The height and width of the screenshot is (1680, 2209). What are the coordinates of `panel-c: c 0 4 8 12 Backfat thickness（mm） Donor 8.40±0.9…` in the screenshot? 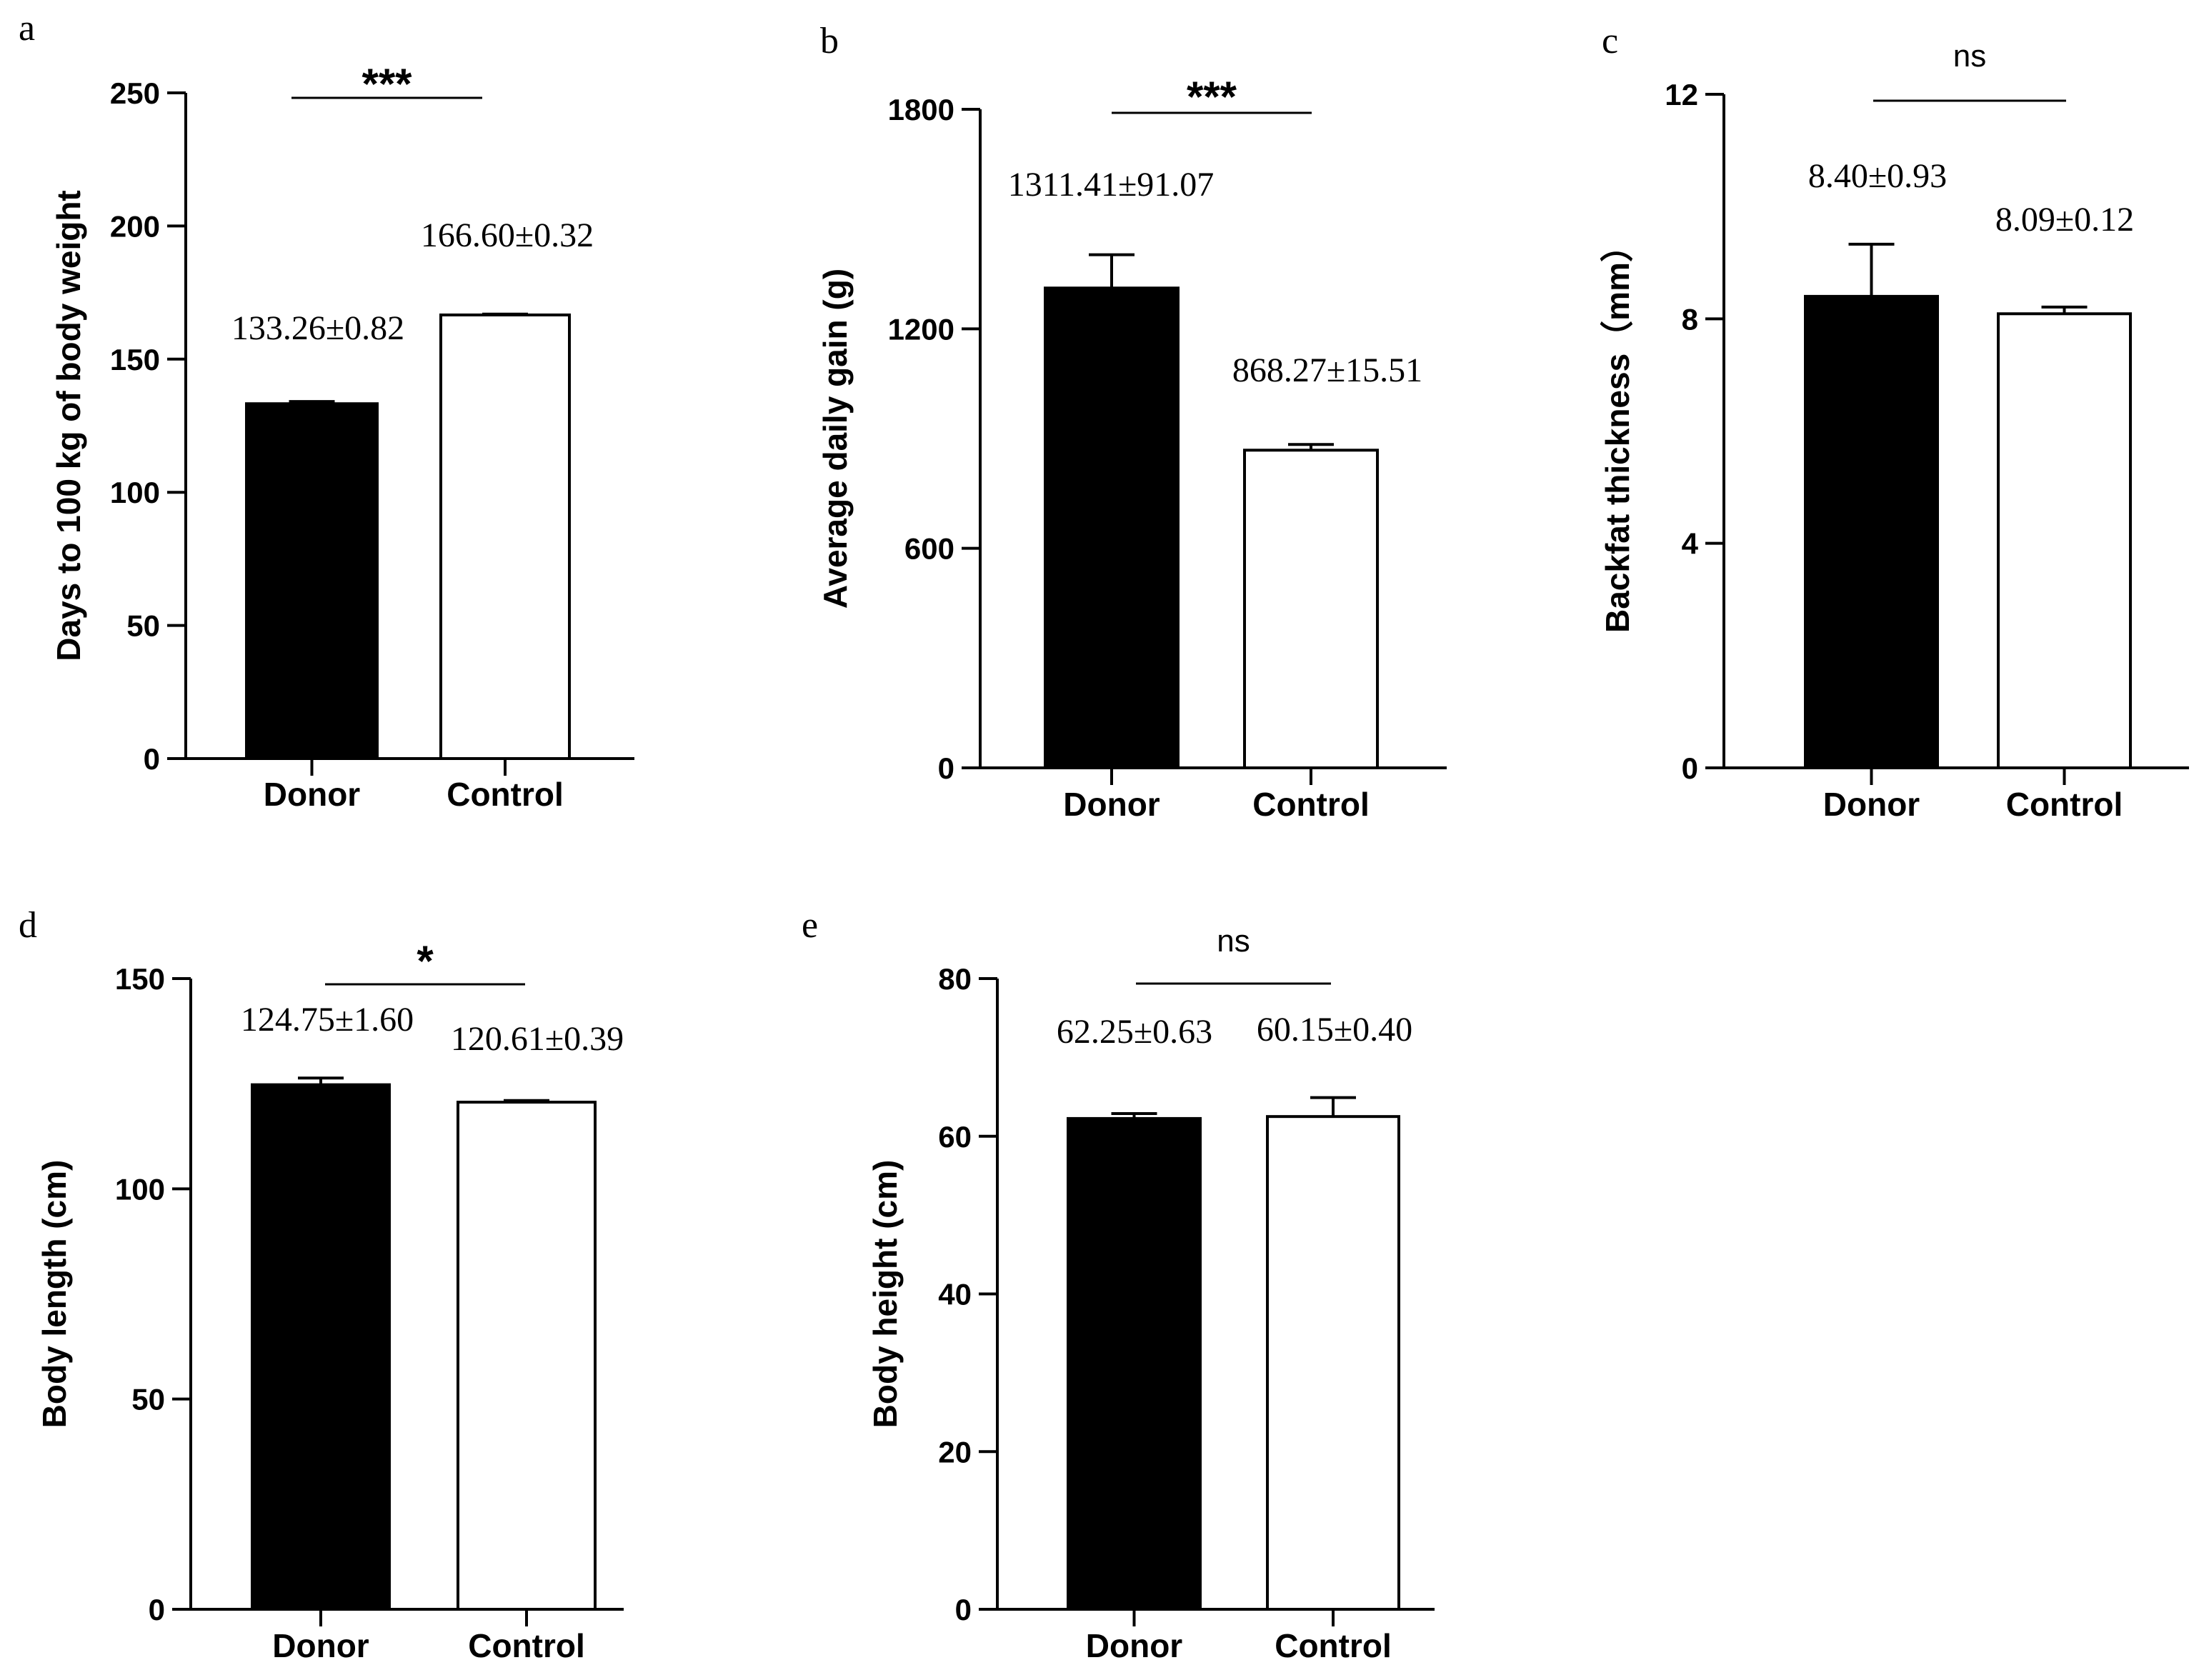 It's located at (1894, 422).